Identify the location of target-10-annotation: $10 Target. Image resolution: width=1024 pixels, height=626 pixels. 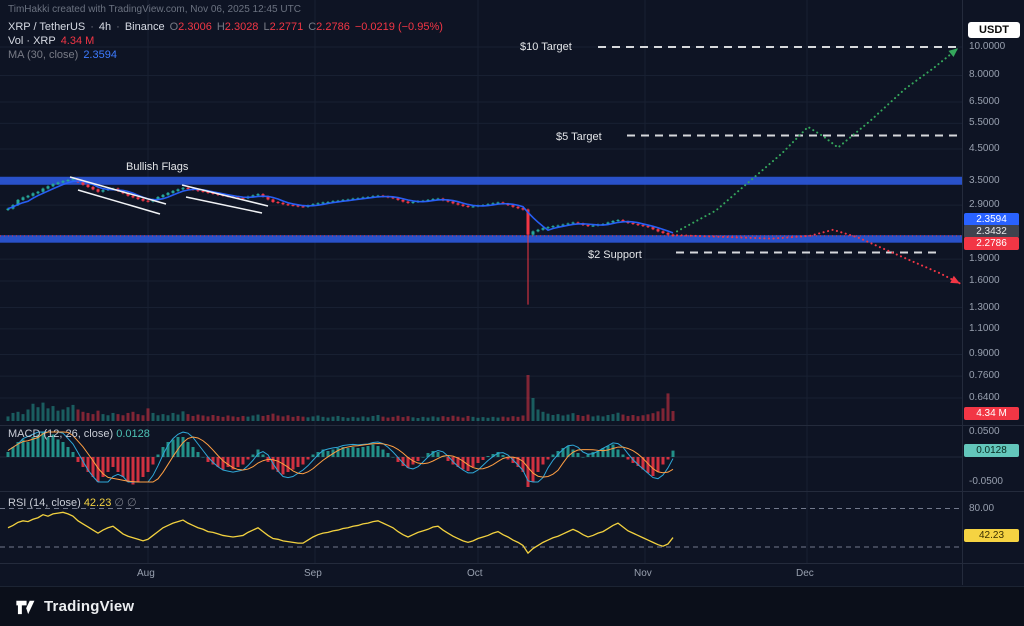
(546, 47).